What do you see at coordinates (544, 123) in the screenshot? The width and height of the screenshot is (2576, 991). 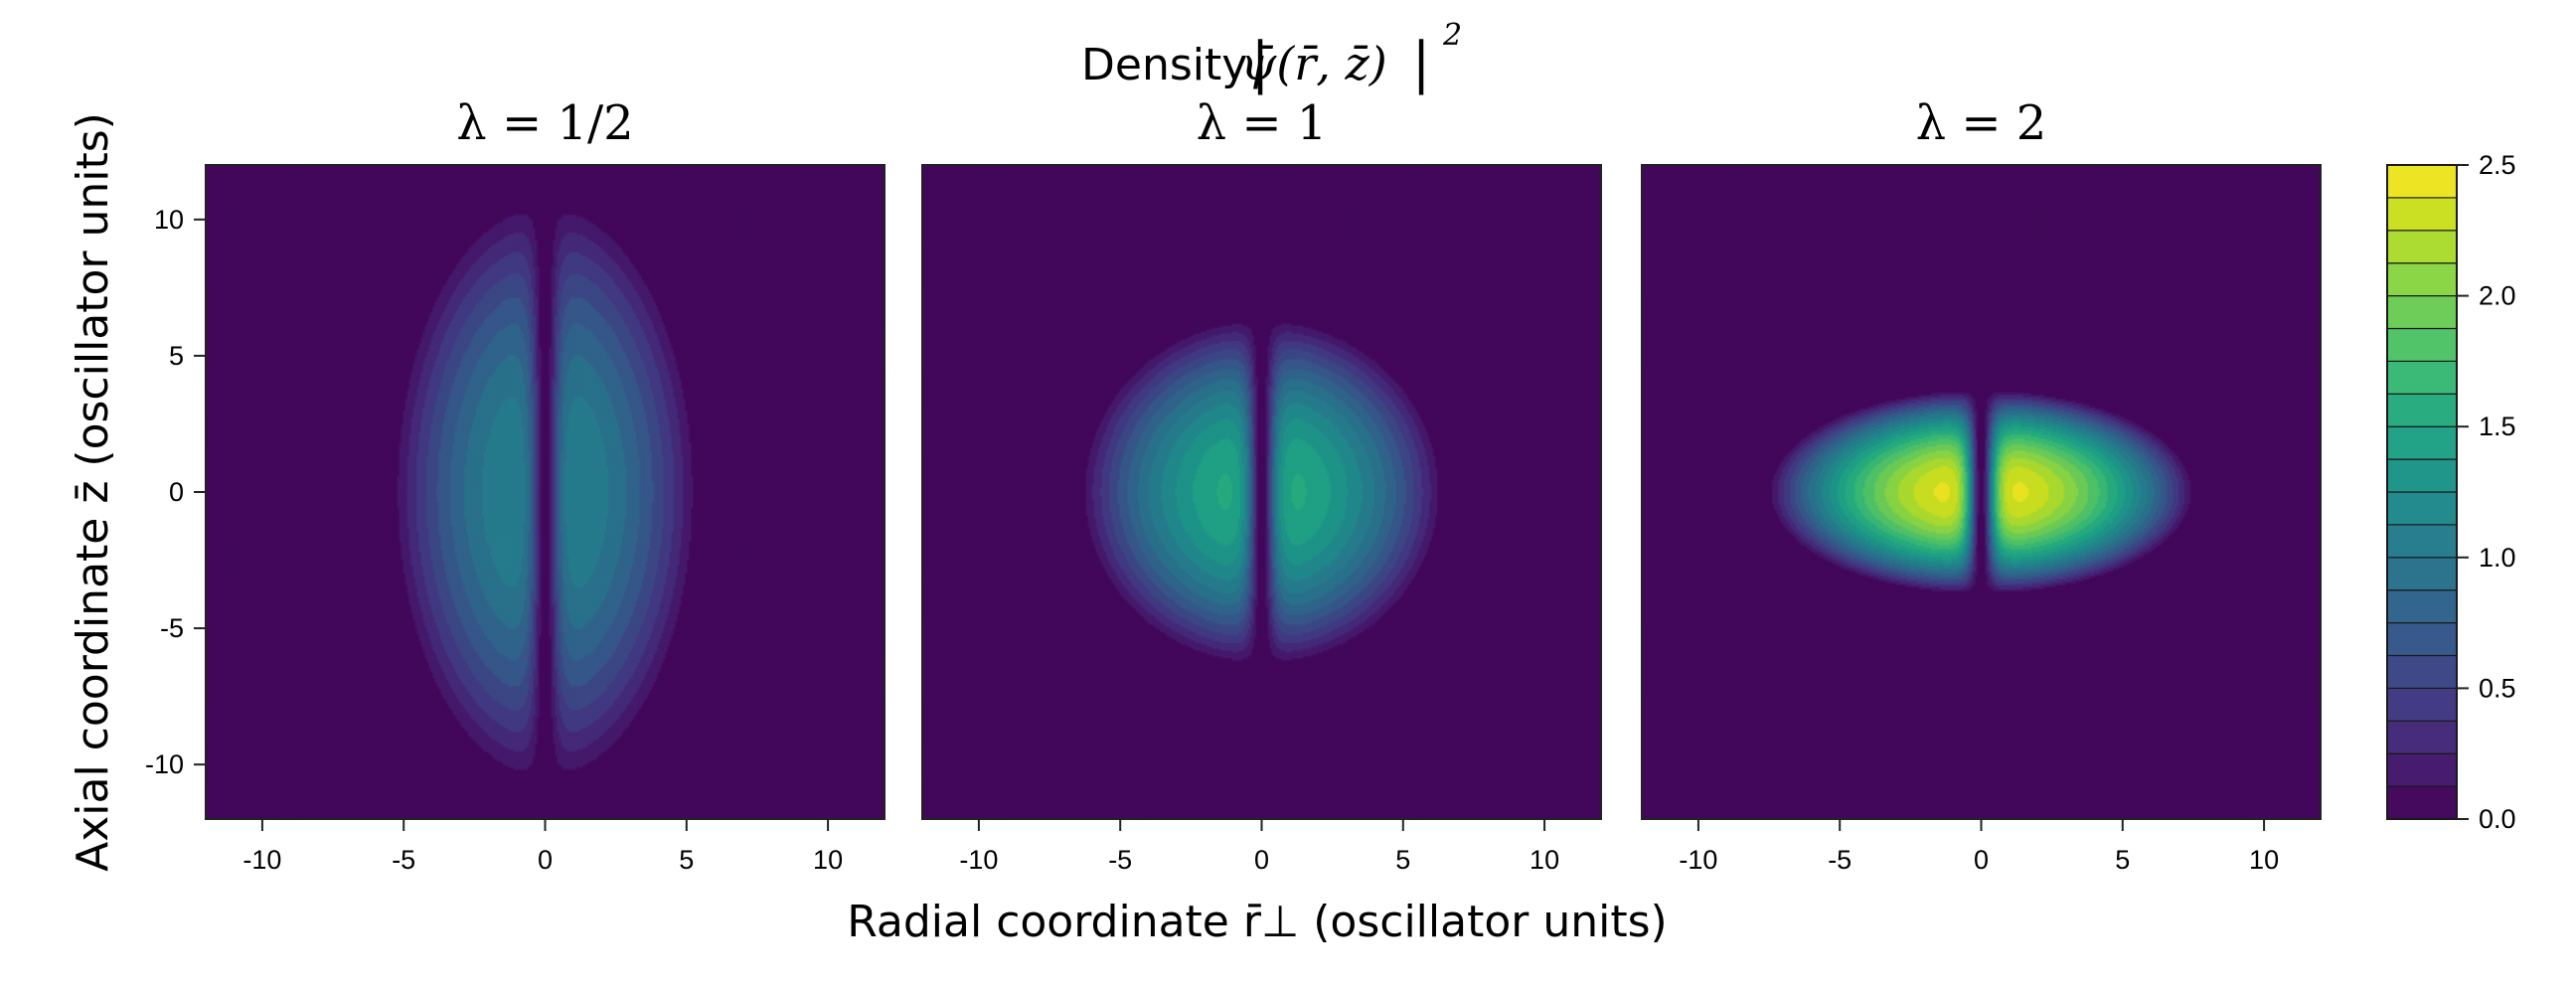 I see `panel-title: λ = 1/2` at bounding box center [544, 123].